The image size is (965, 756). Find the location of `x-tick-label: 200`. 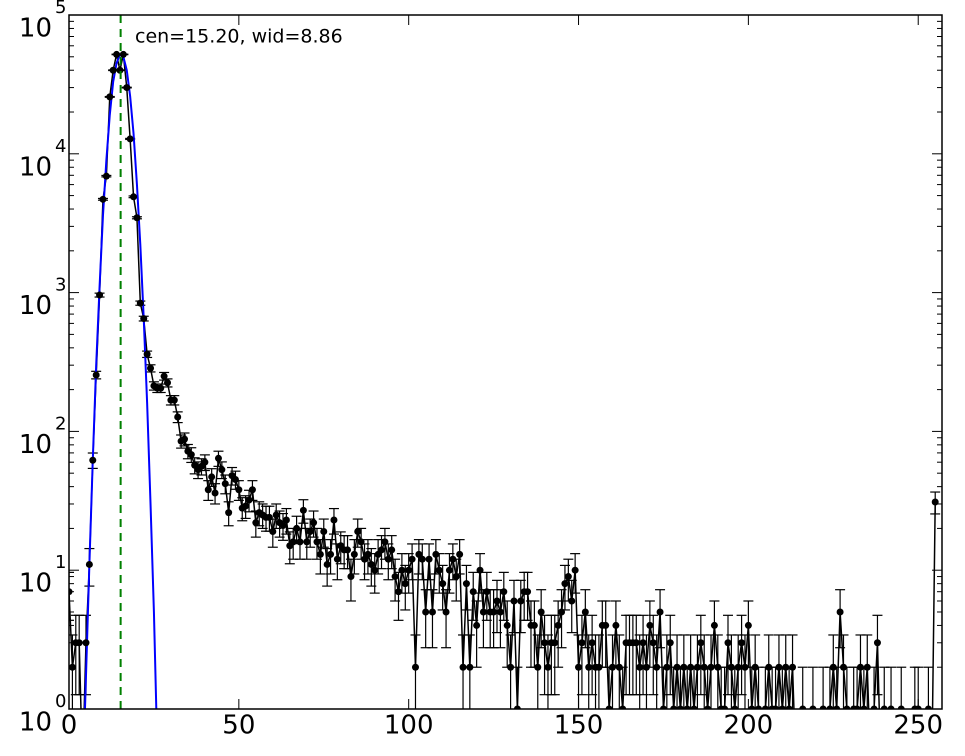

x-tick-label: 200 is located at coordinates (749, 726).